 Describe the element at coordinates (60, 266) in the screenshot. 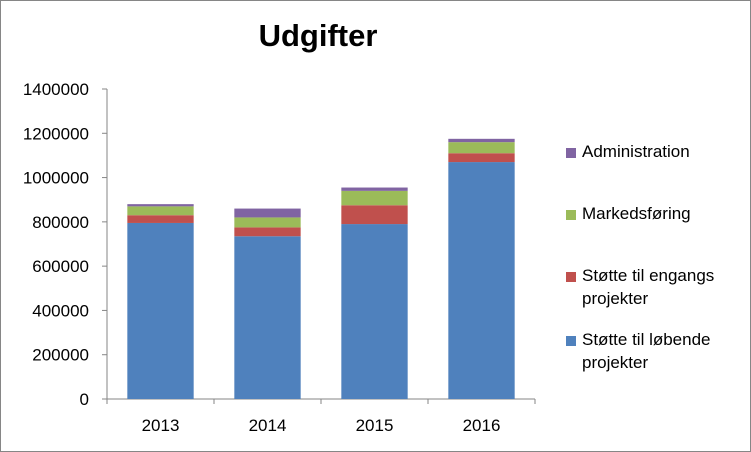

I see `y-tick-label: 600000` at that location.